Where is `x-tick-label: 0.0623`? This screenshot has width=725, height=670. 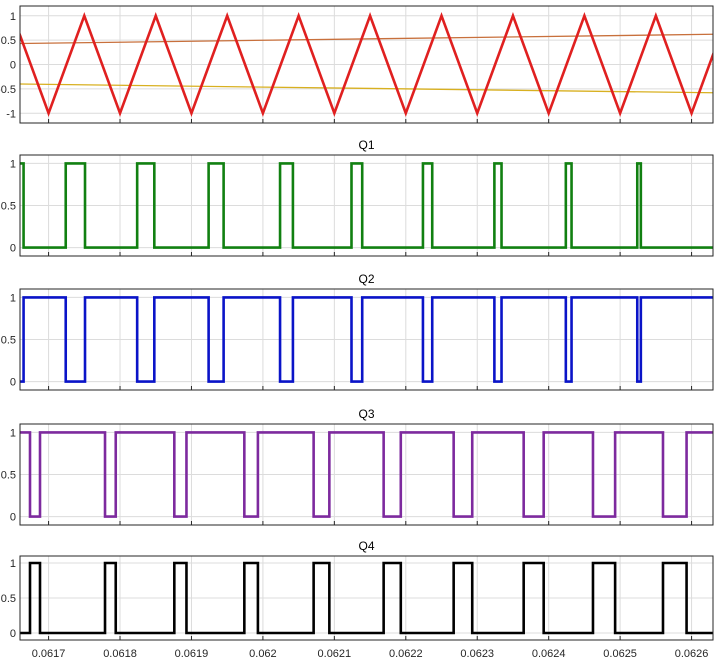 x-tick-label: 0.0623 is located at coordinates (477, 654).